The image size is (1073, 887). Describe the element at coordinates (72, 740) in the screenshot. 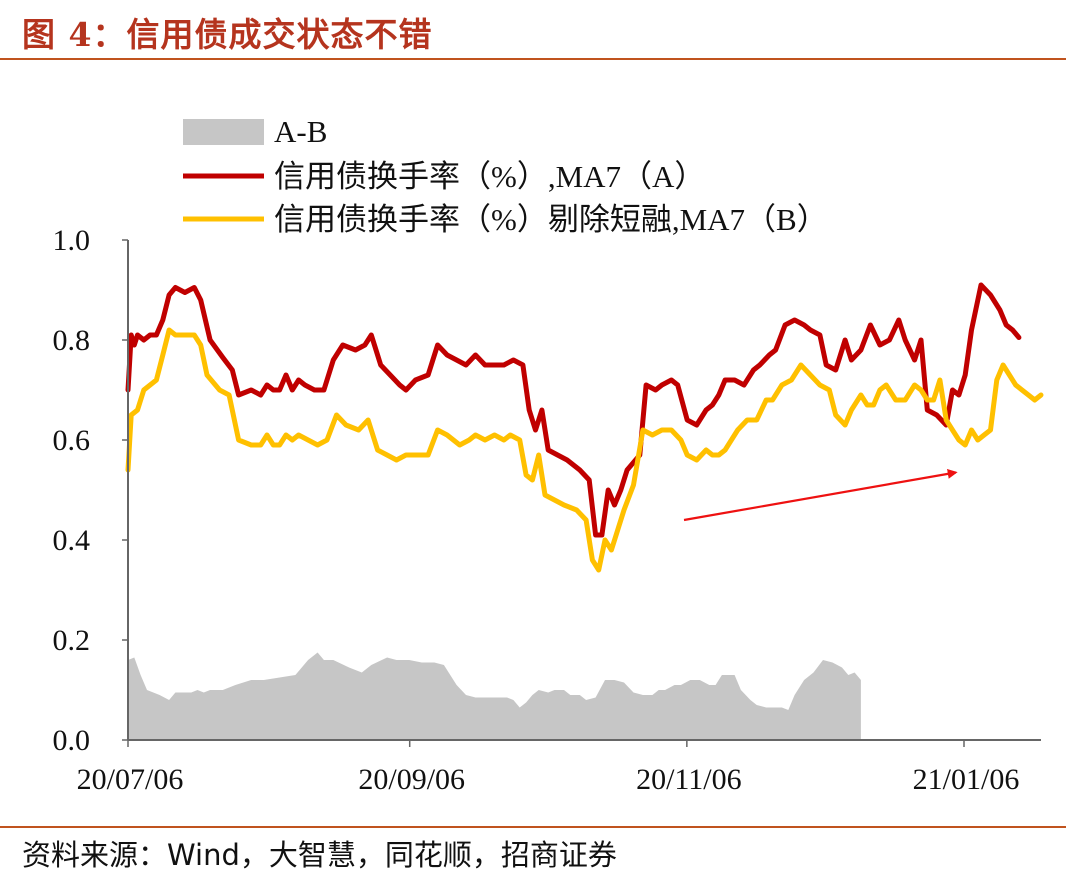

I see `y-tick-label: 0.0` at that location.